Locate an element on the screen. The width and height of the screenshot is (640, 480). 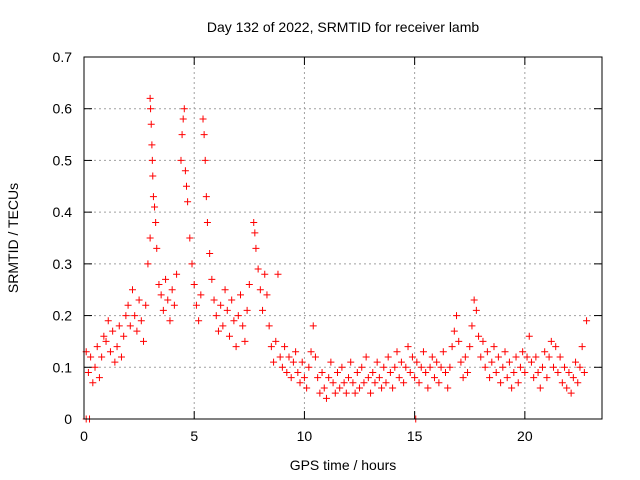
x-tick-label: 10 is located at coordinates (305, 436).